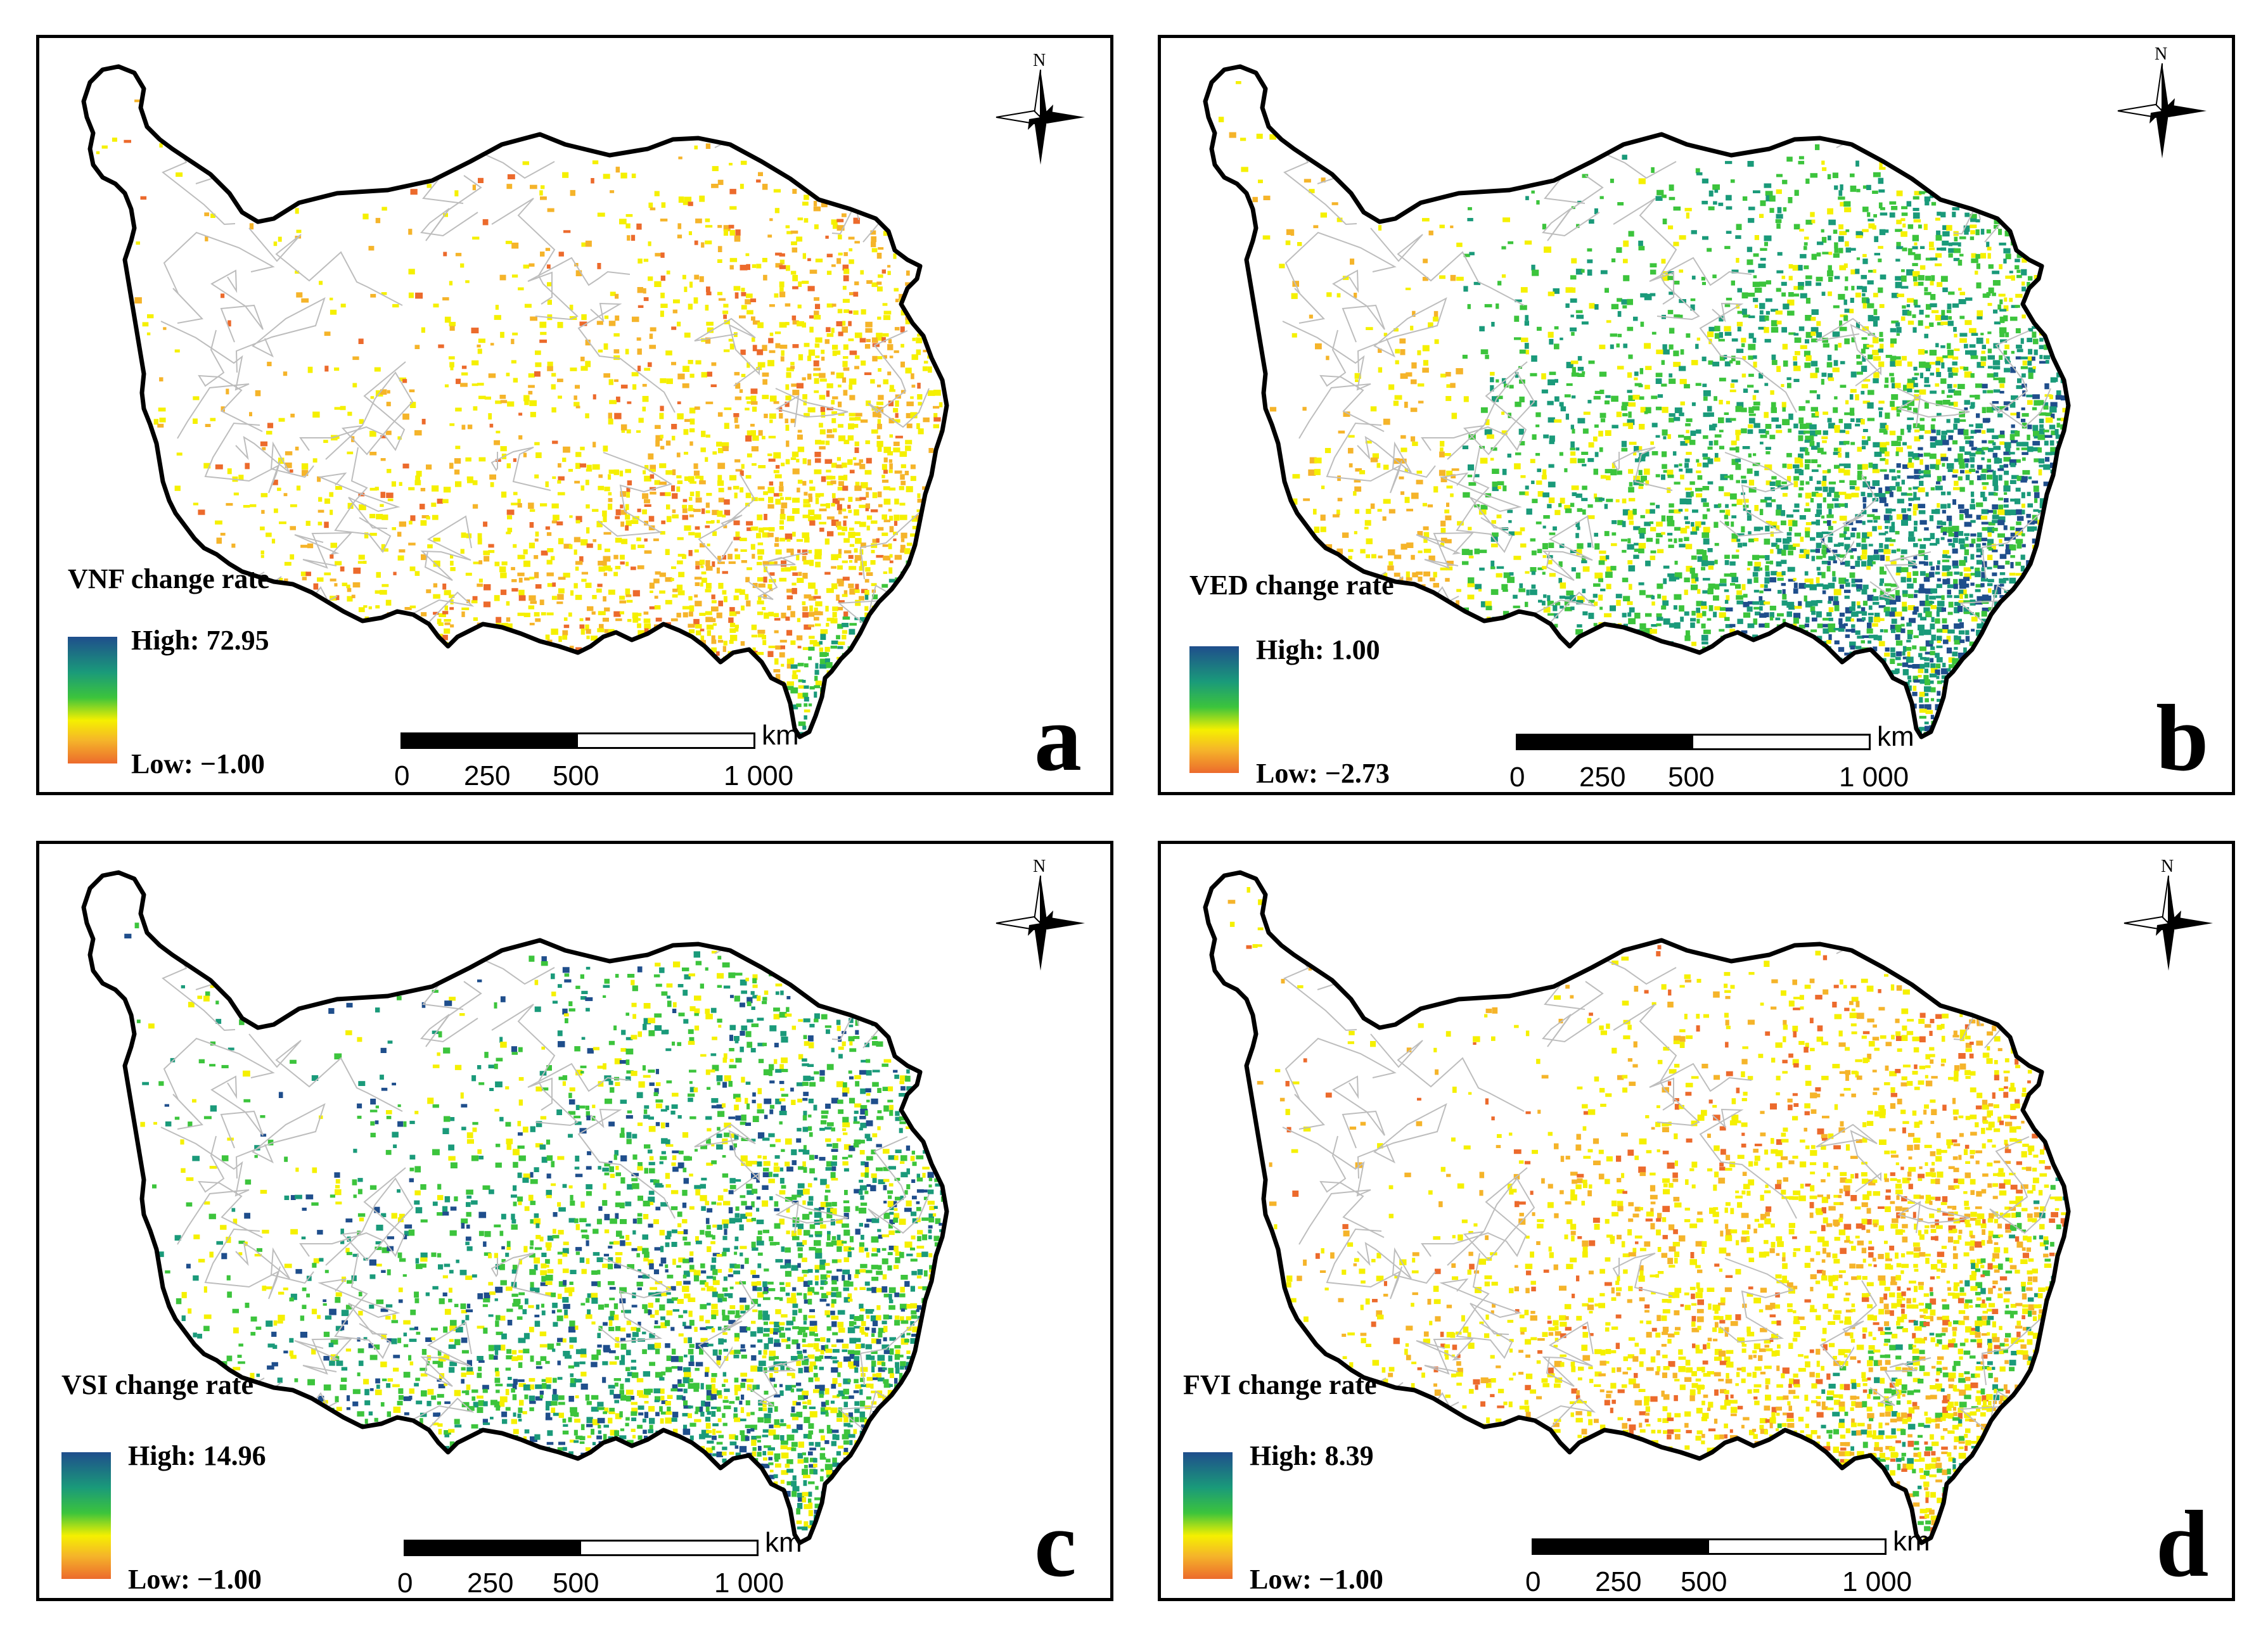 Image resolution: width=2268 pixels, height=1629 pixels. Describe the element at coordinates (1318, 650) in the screenshot. I see `legend-high-label: High: 1.00` at that location.